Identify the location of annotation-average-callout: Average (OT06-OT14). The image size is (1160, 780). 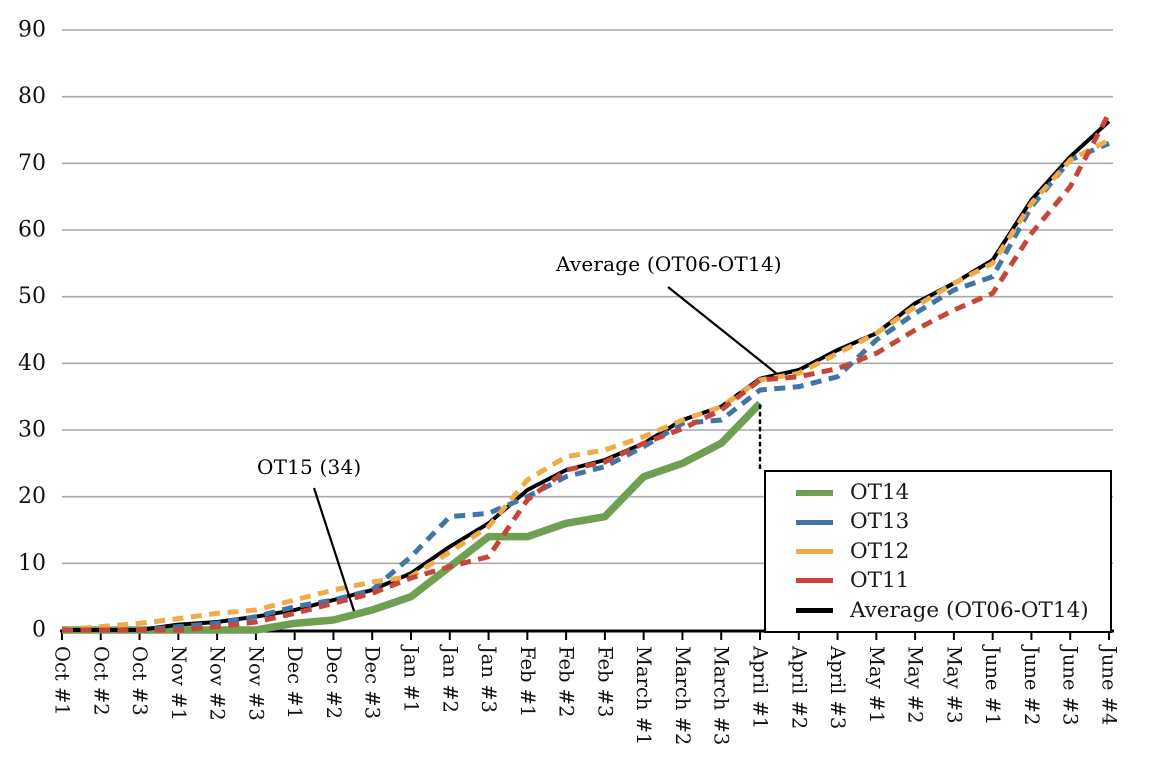
(669, 264).